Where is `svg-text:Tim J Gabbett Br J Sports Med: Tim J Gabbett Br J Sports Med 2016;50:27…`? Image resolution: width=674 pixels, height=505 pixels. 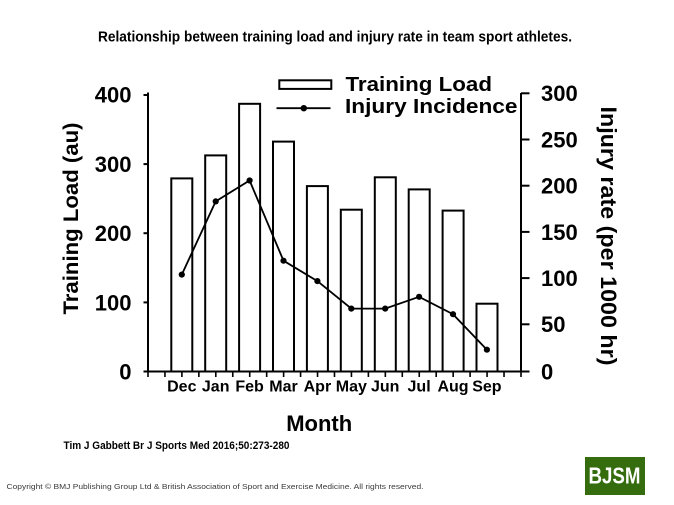 svg-text:Tim J Gabbett Br J Sports Med: Tim J Gabbett Br J Sports Med 2016;50:27… is located at coordinates (177, 446).